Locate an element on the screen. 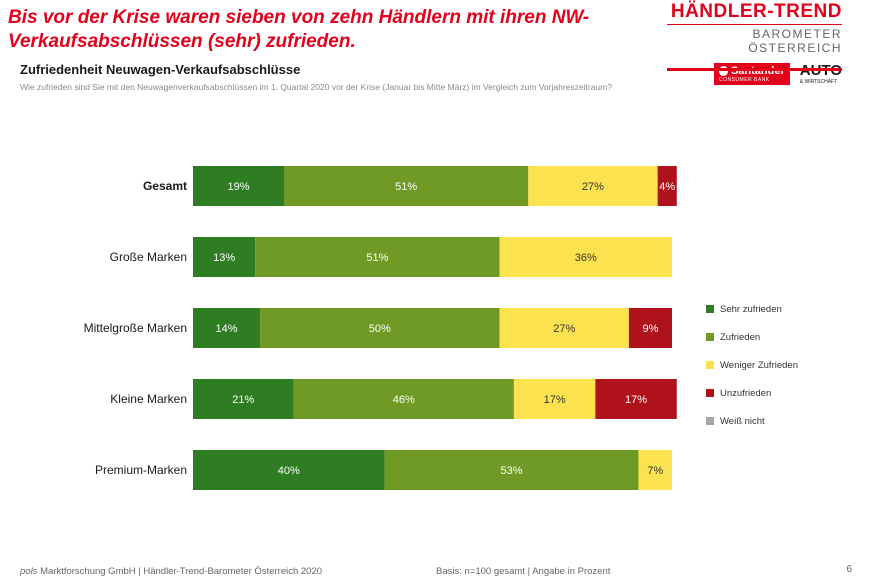 The image size is (872, 580). category-label: Gesamt is located at coordinates (165, 186).